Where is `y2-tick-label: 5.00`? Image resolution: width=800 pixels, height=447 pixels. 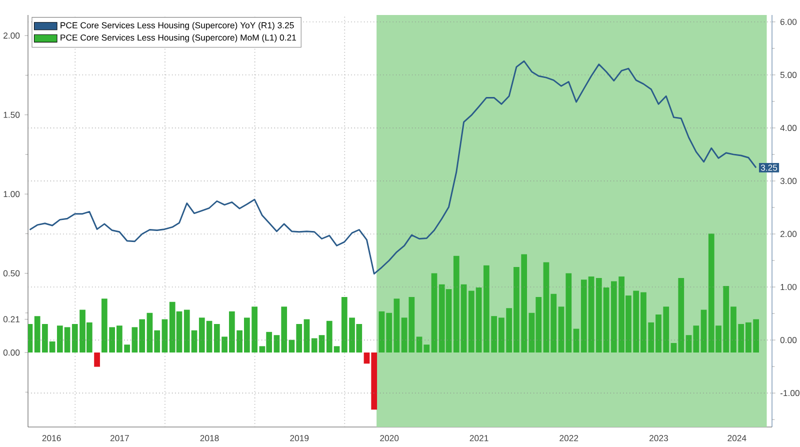 y2-tick-label: 5.00 is located at coordinates (788, 75).